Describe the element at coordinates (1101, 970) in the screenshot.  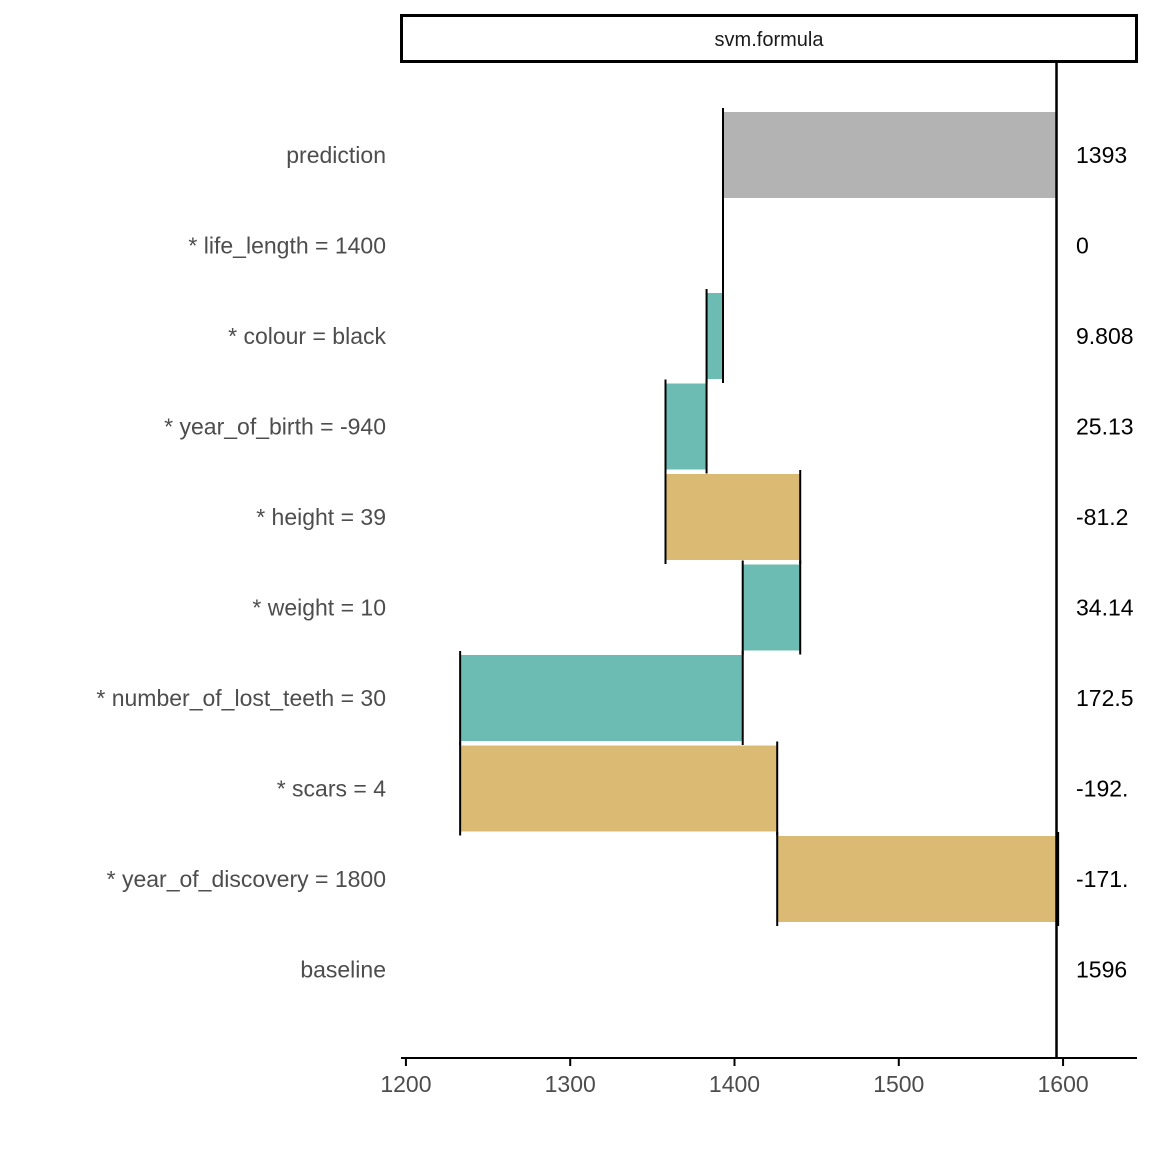
I see `value-label-baseline: 1596` at that location.